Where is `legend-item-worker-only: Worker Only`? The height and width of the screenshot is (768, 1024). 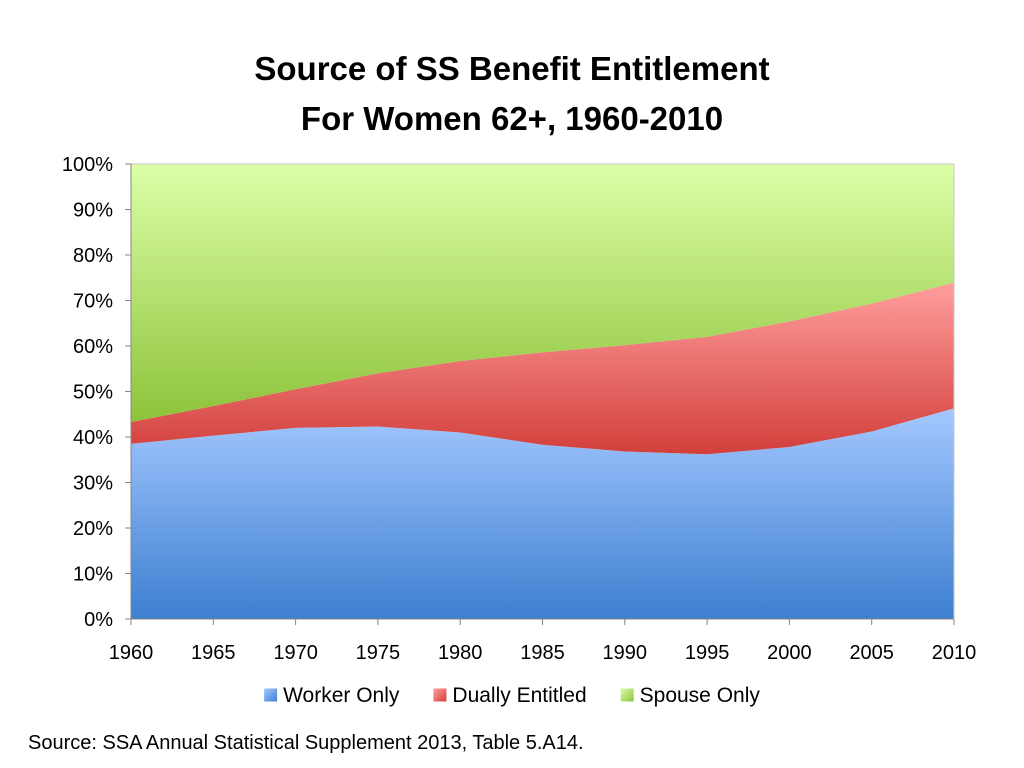
legend-item-worker-only: Worker Only is located at coordinates (332, 695).